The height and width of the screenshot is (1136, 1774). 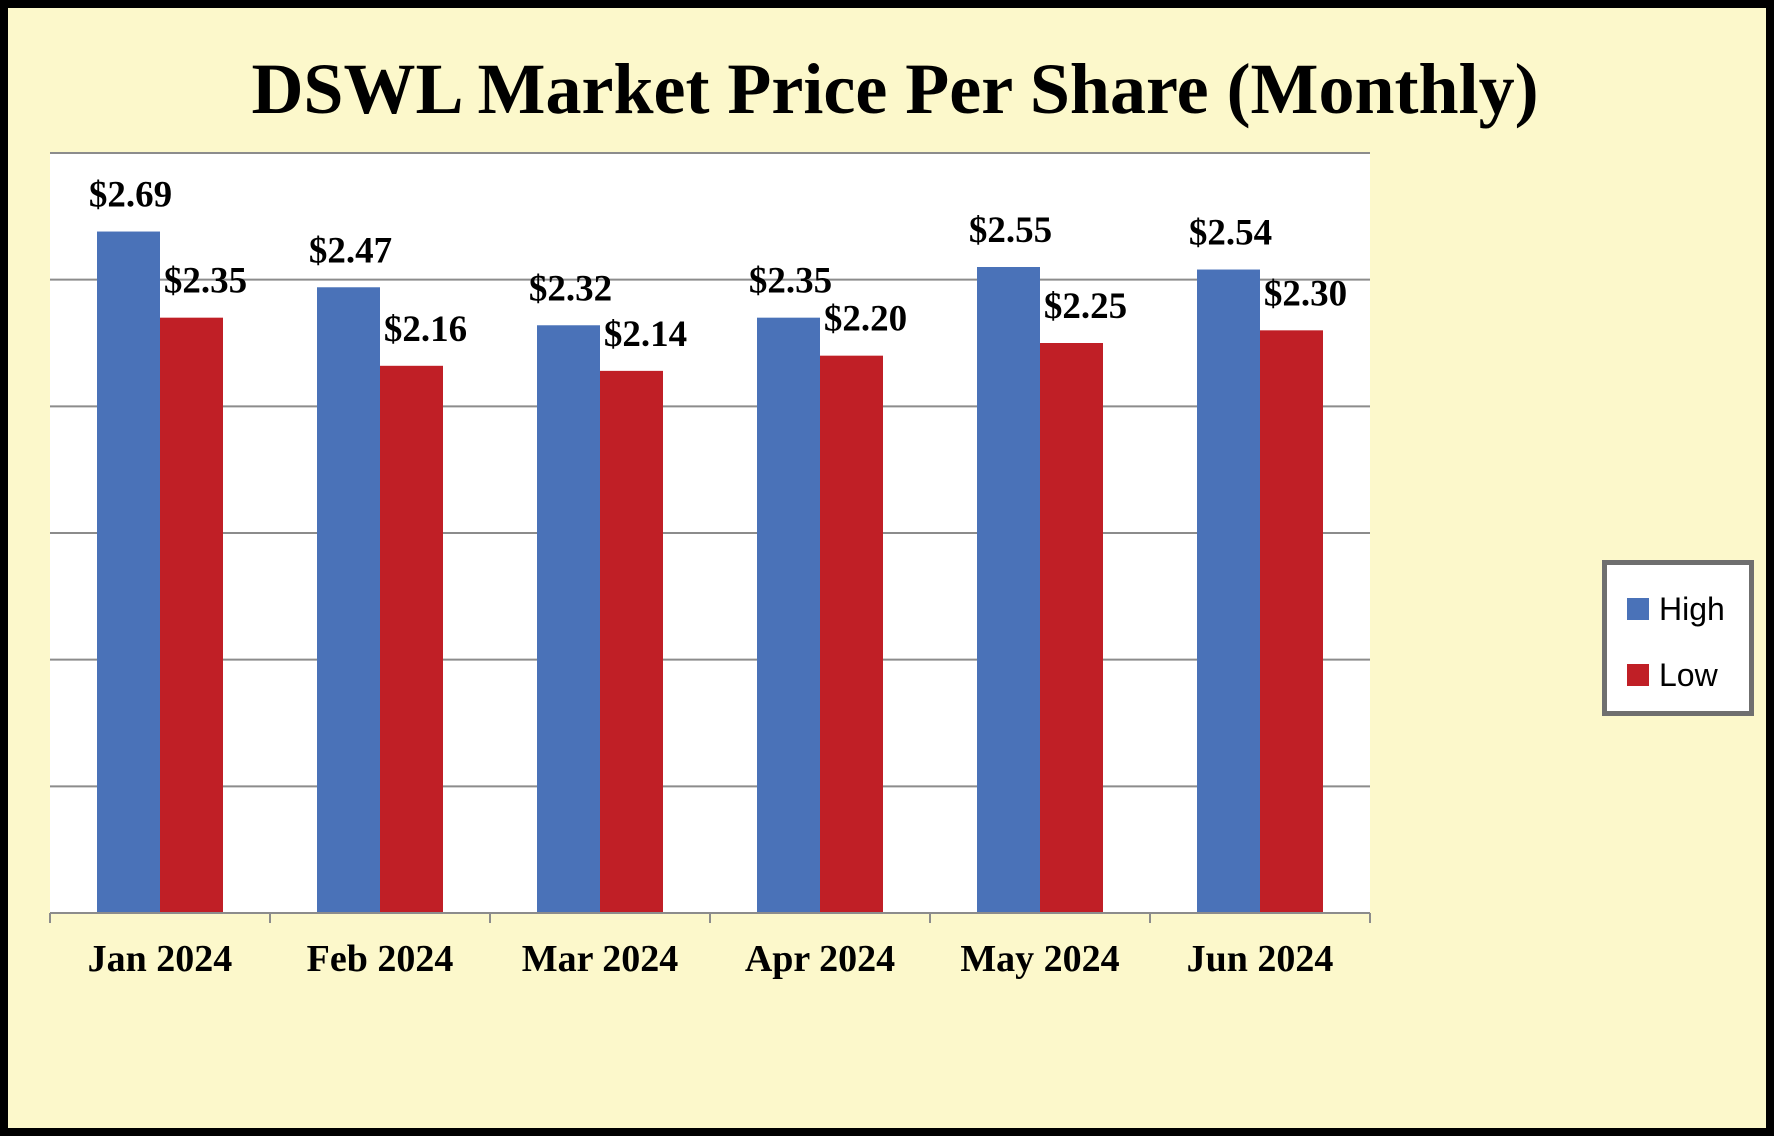 What do you see at coordinates (1692, 609) in the screenshot?
I see `legend-label-high: High` at bounding box center [1692, 609].